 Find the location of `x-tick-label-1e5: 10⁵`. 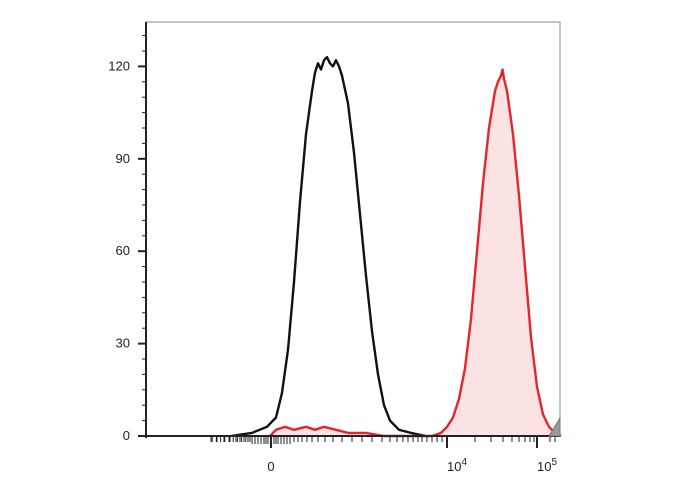

x-tick-label-1e5: 10⁵ is located at coordinates (547, 465).